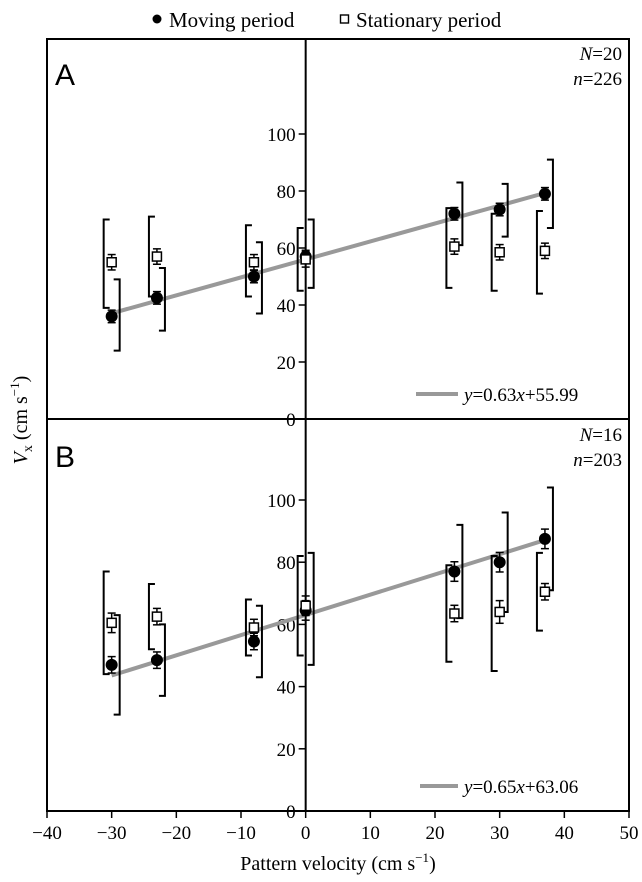 This screenshot has width=642, height=882. What do you see at coordinates (286, 249) in the screenshot?
I see `y-tick-label: 60` at bounding box center [286, 249].